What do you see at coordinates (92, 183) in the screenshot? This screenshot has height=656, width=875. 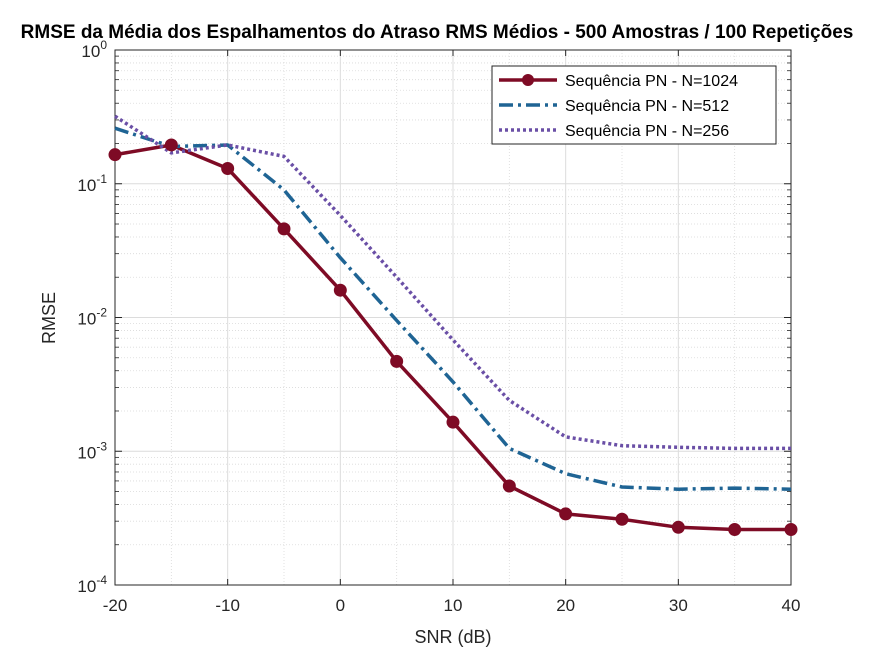 I see `y-tick-label: 10⁻¹` at bounding box center [92, 183].